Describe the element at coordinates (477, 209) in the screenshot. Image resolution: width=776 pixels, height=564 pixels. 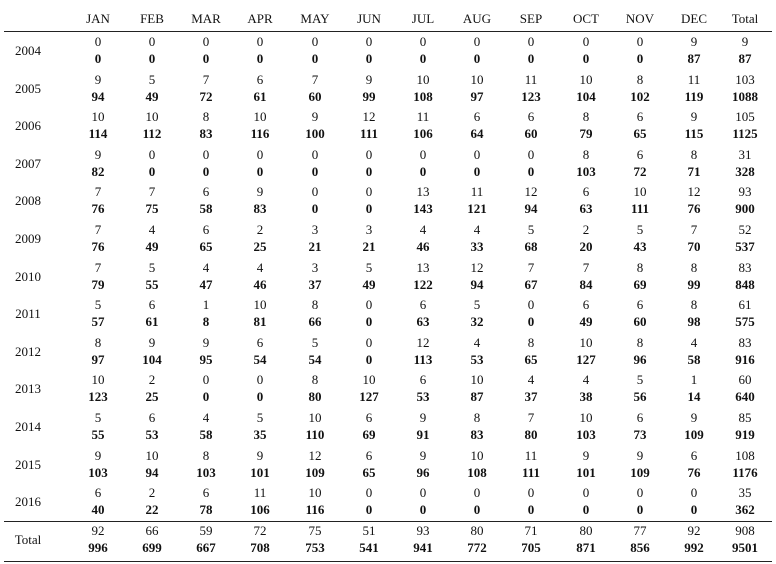
I see `cell-total: 121` at that location.